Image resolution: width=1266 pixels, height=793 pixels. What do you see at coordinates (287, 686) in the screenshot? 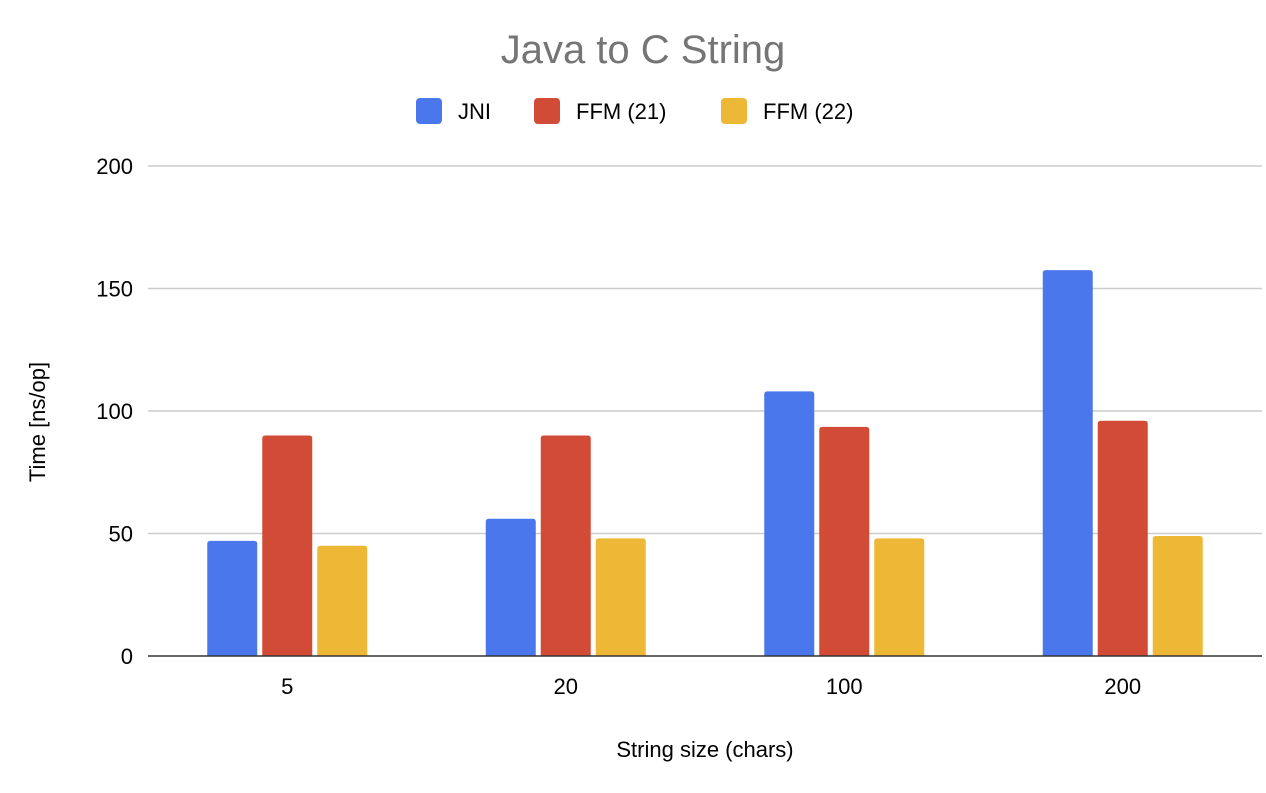
I see `x-tick-label: 5` at bounding box center [287, 686].